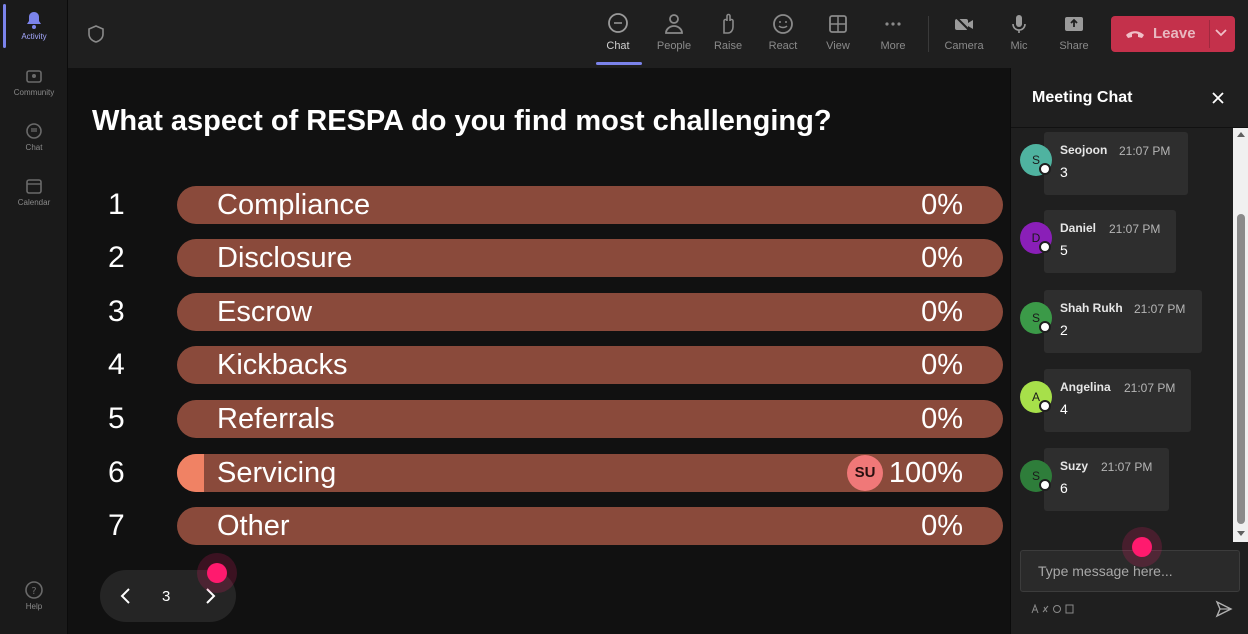  What do you see at coordinates (34, 202) in the screenshot?
I see `rail-item-label: Calendar` at bounding box center [34, 202].